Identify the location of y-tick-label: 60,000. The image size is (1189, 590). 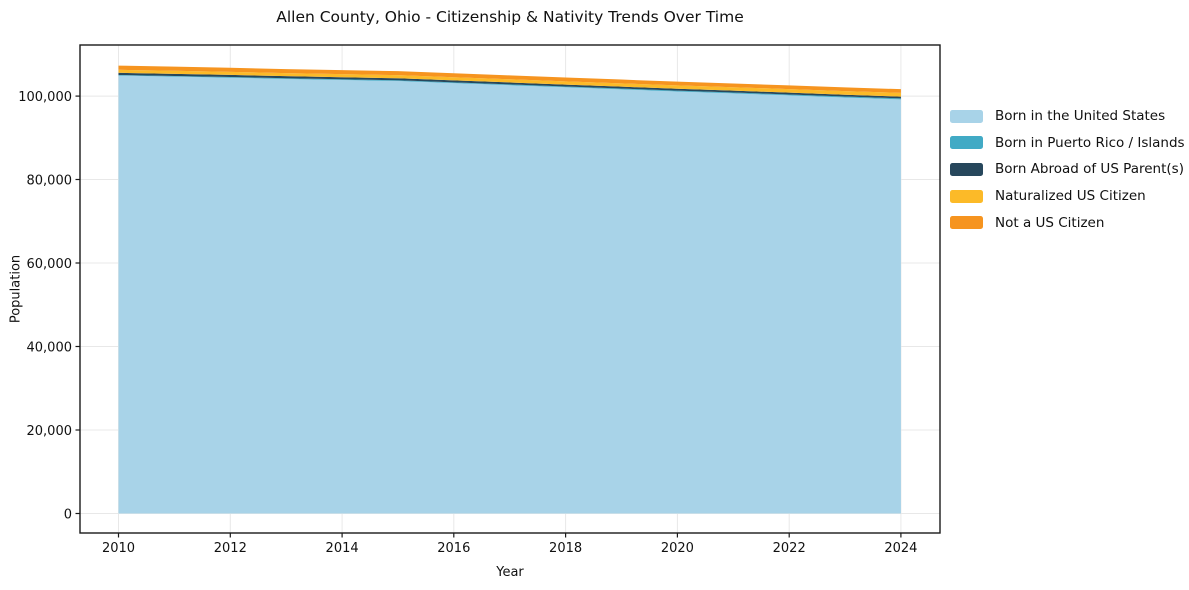
(50, 264).